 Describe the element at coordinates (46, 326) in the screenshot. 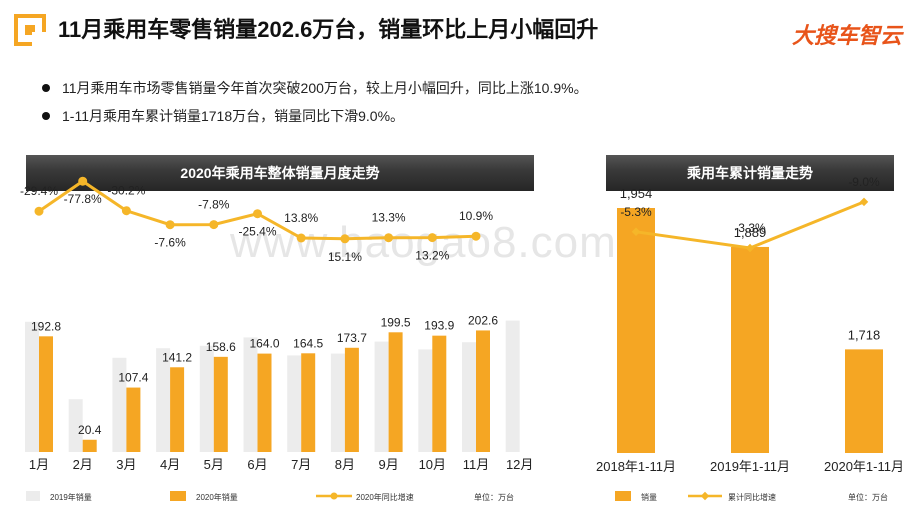

I see `bar-value-label: 192.8` at that location.